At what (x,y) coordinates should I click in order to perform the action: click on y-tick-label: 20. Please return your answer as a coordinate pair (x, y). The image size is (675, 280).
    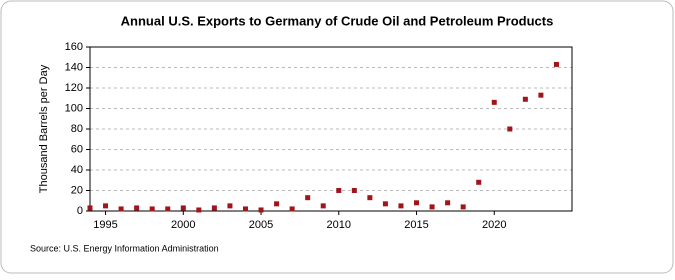
    Looking at the image, I should click on (77, 190).